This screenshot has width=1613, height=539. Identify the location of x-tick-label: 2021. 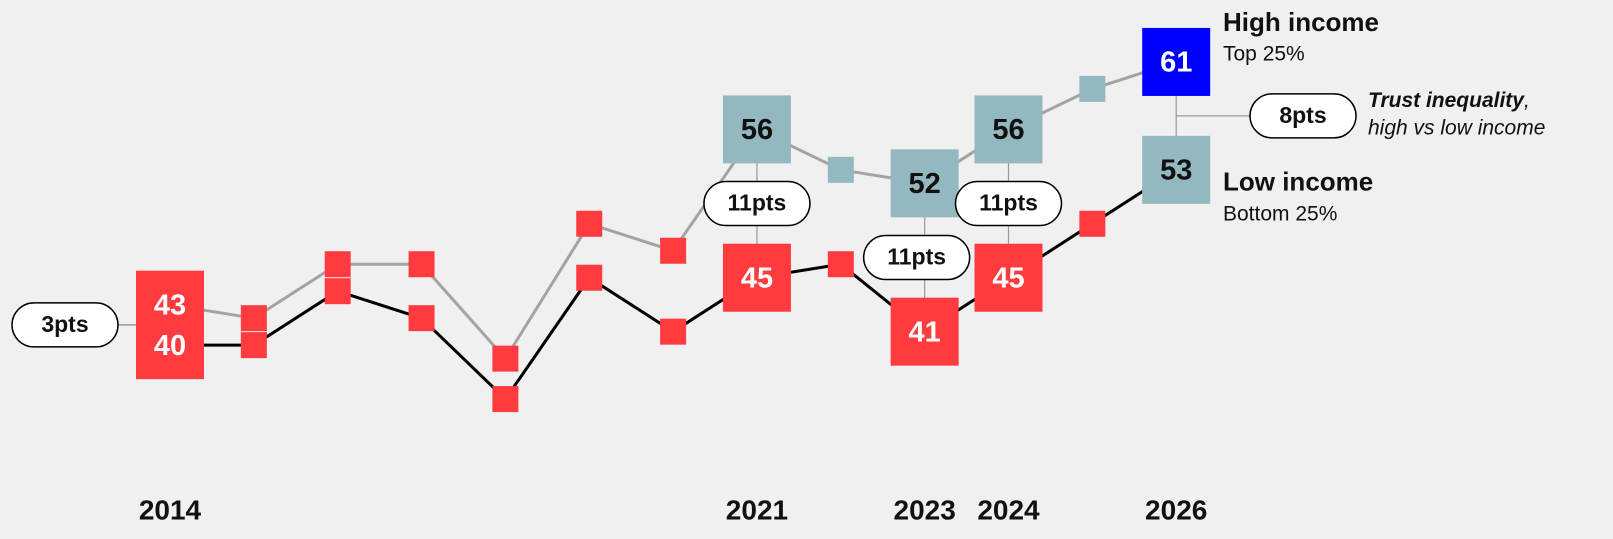
(757, 509).